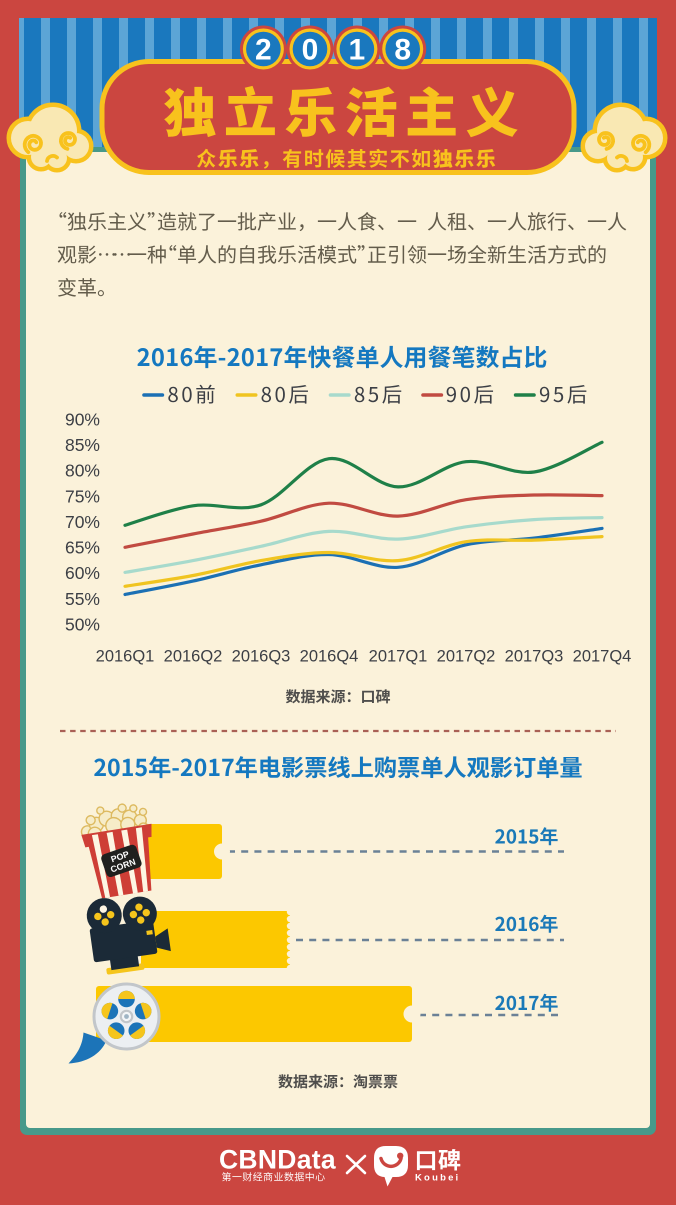  What do you see at coordinates (82, 445) in the screenshot?
I see `svg-text: 85%` at bounding box center [82, 445].